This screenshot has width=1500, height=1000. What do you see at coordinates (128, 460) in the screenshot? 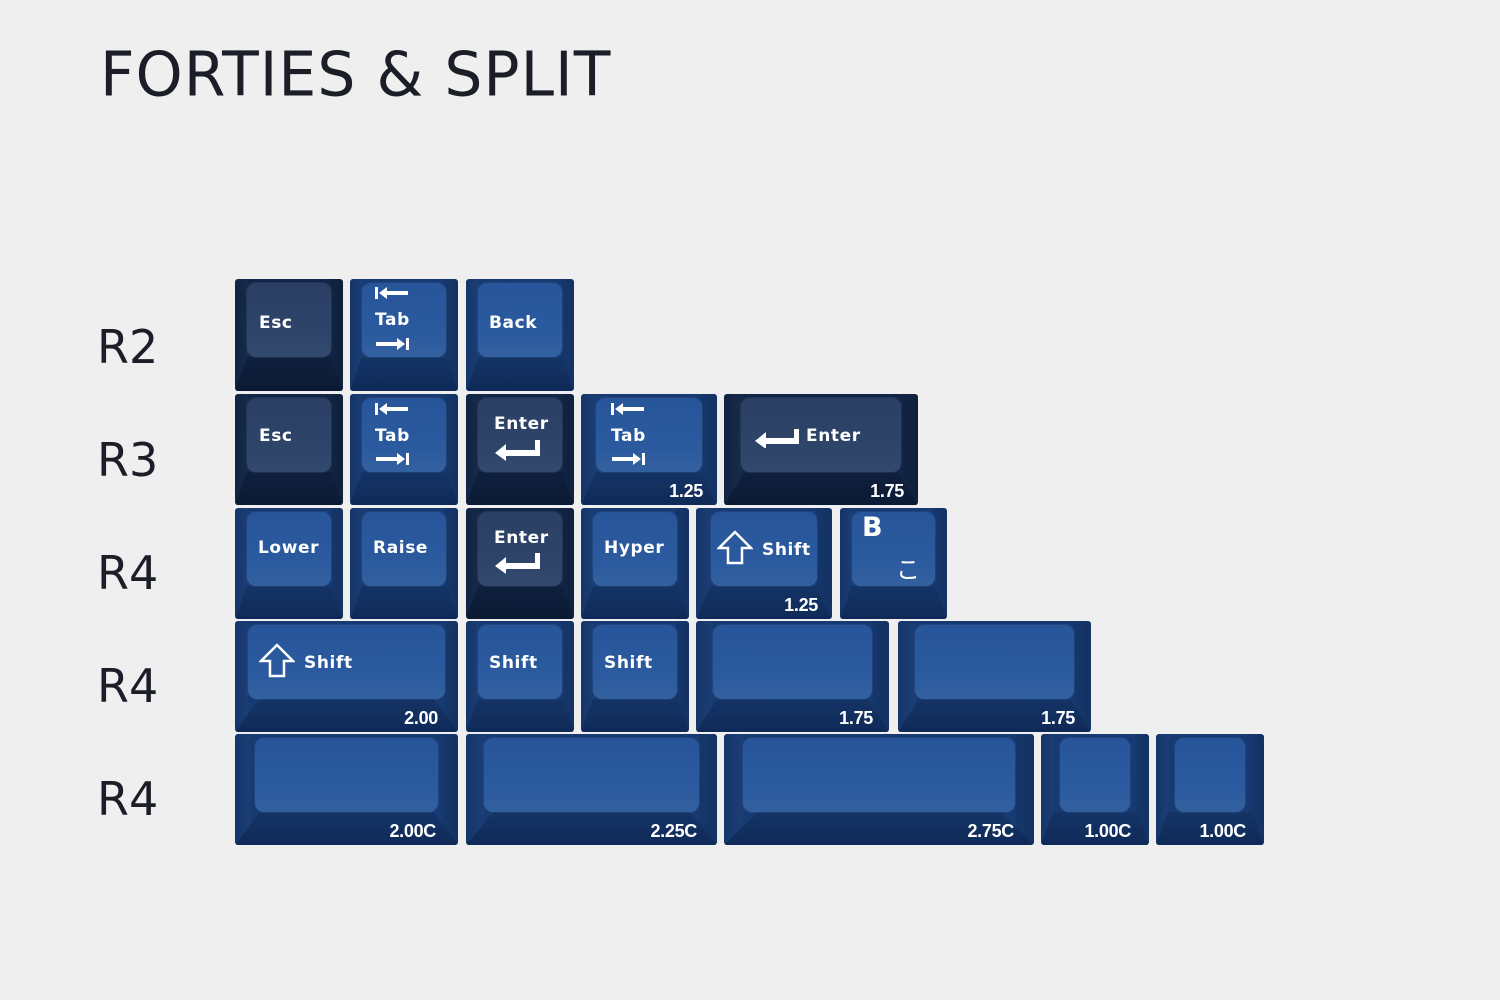
I see `row-label-r3: R3` at bounding box center [128, 460].